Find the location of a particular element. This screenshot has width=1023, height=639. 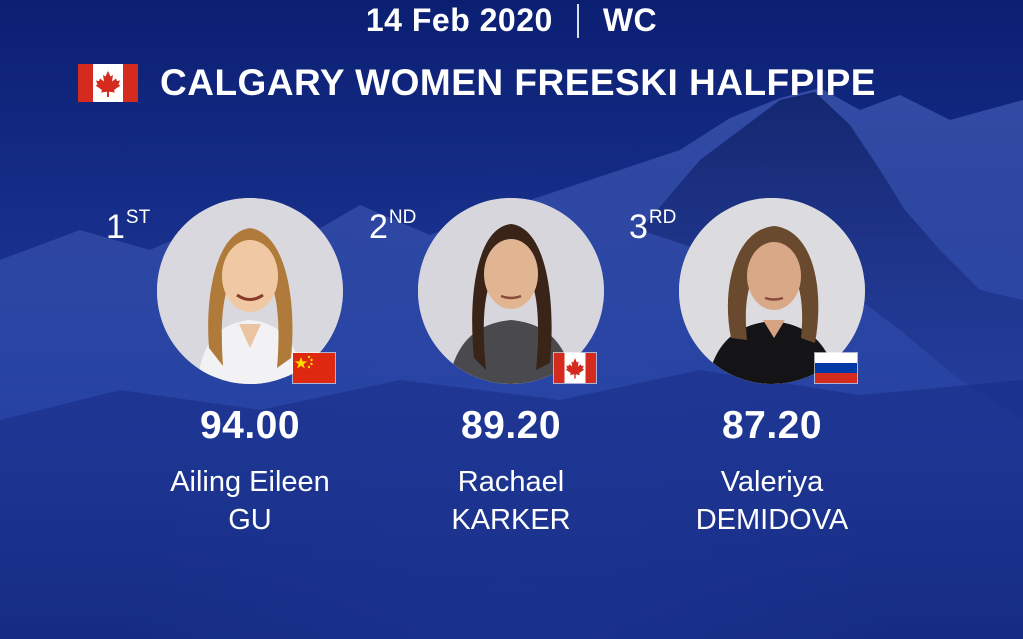

athlete-avatar-icon is located at coordinates (511, 291).